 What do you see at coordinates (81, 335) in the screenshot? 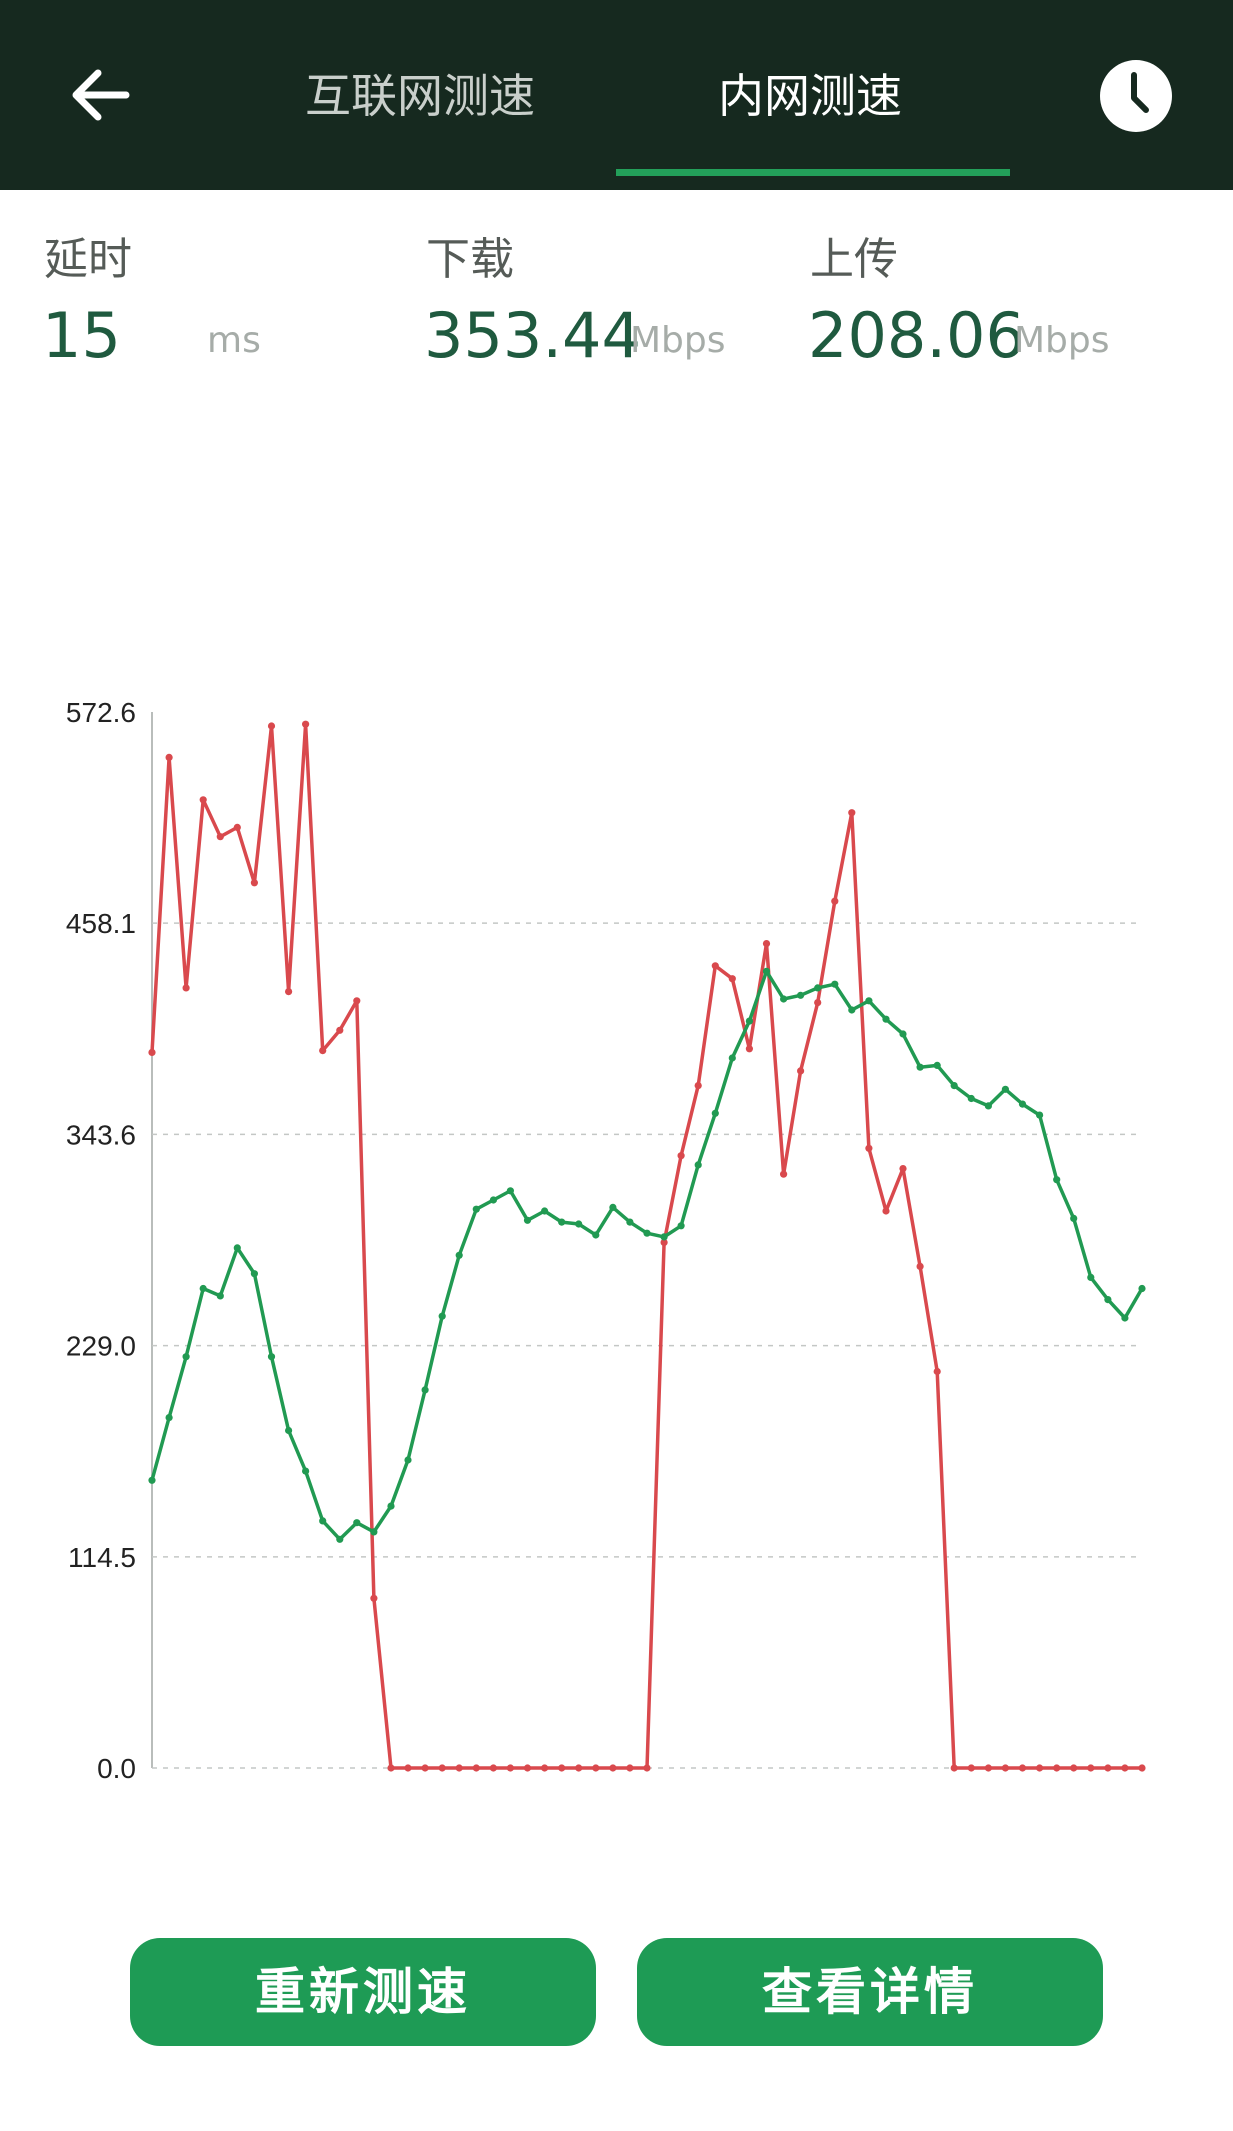
I see `latency-value: 15` at bounding box center [81, 335].